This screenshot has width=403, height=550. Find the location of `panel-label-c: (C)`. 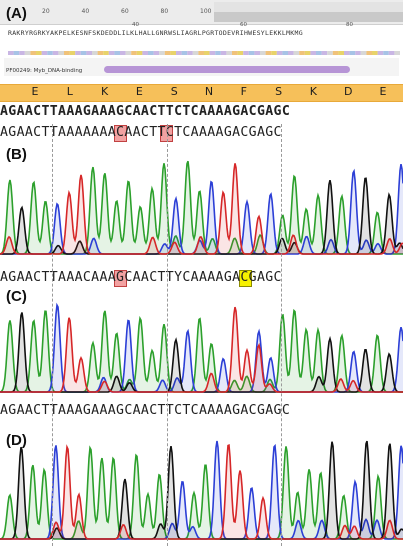

panel-label-c: (C) is located at coordinates (16, 296).